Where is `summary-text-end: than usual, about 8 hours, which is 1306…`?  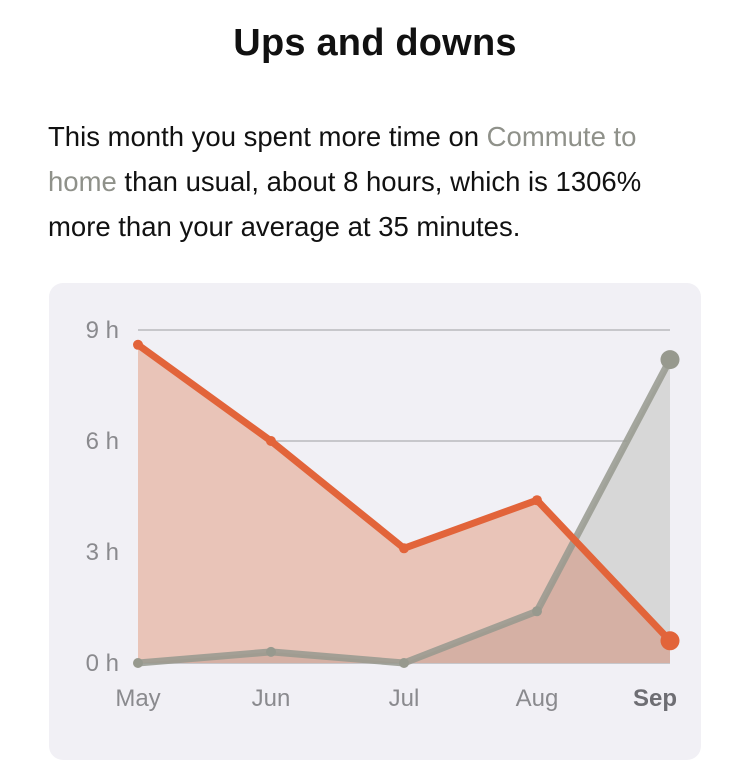 summary-text-end: than usual, about 8 hours, which is 1306… is located at coordinates (345, 204).